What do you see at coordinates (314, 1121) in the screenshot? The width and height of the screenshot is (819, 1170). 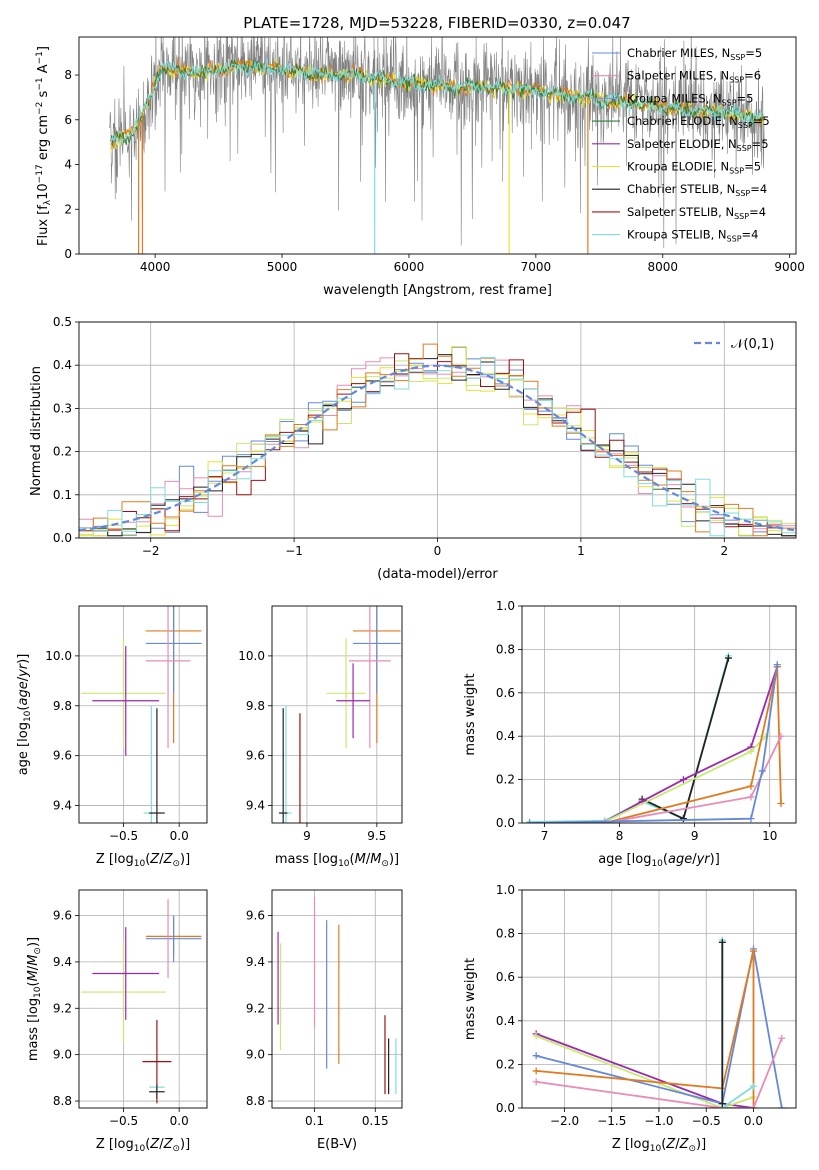 I see `x-tick-label: 0.1` at bounding box center [314, 1121].